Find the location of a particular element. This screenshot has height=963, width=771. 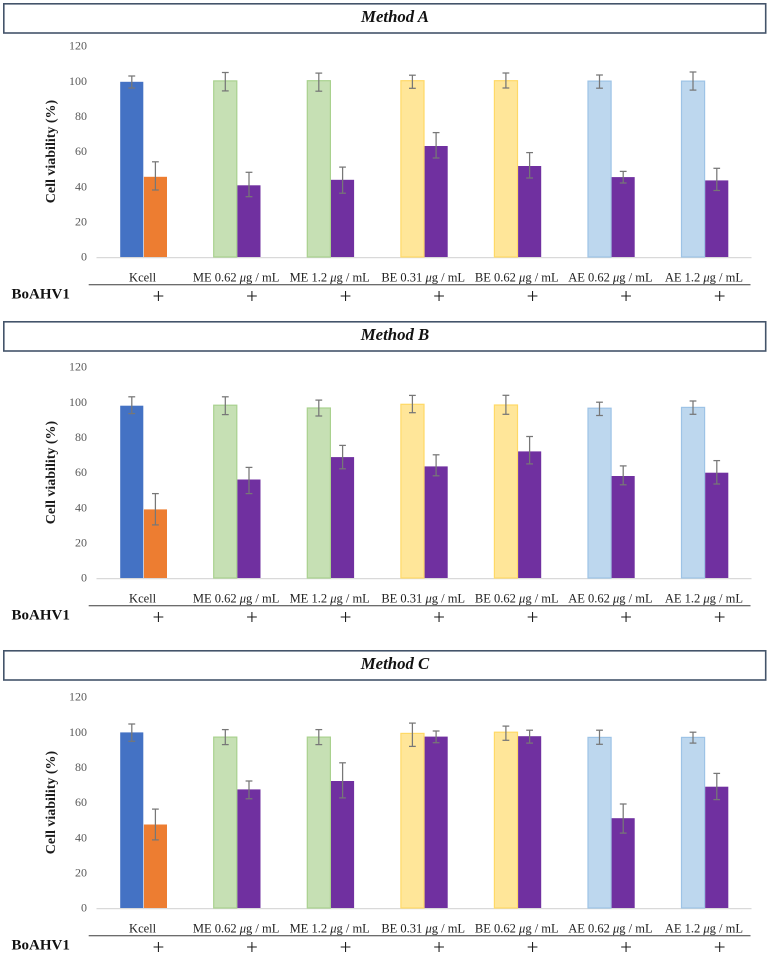

svg-text: Method B is located at coordinates (395, 334).